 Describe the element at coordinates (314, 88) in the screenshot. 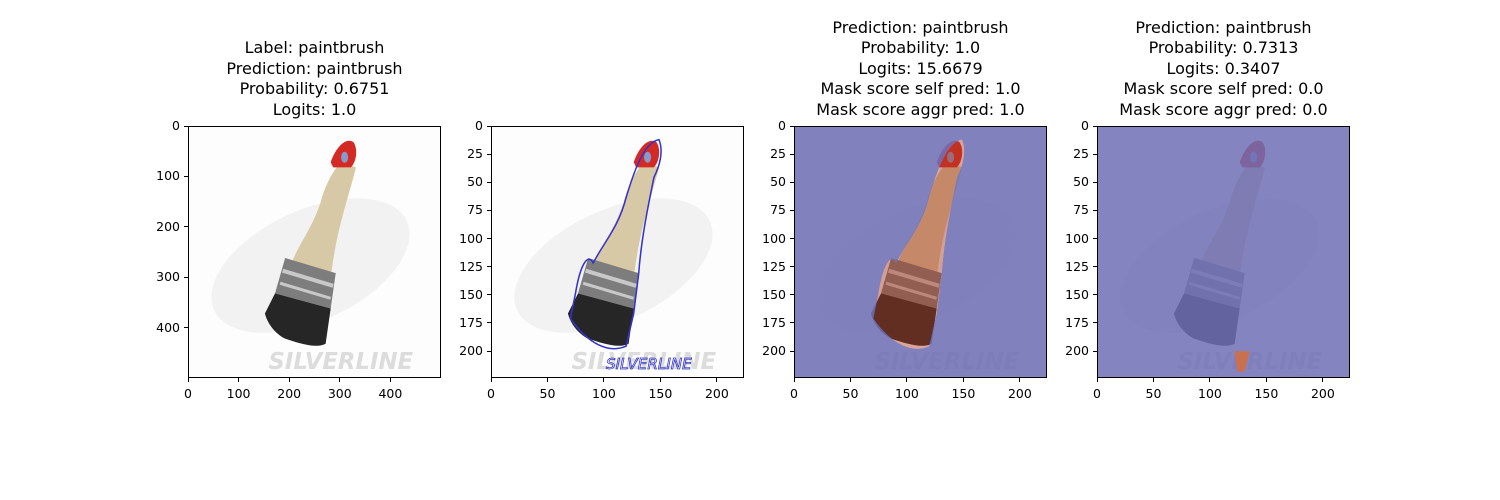

I see `title-line: Probability: 0.6751` at that location.